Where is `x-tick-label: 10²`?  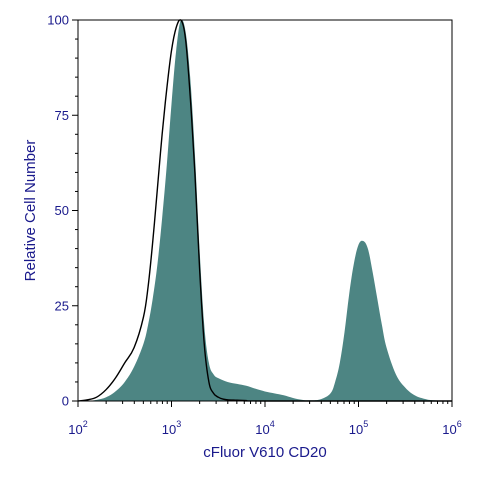
x-tick-label: 10² is located at coordinates (77, 428).